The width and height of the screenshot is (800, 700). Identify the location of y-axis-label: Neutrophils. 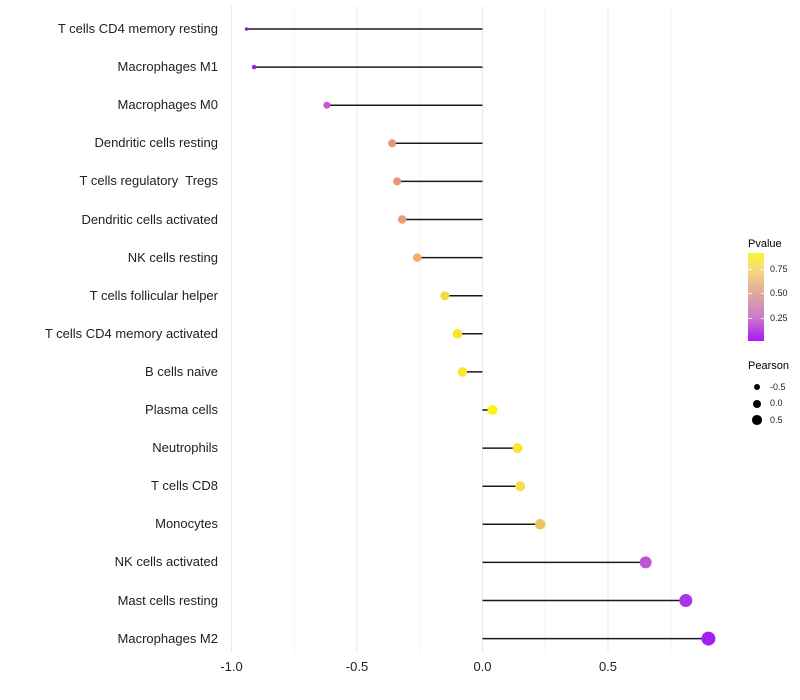
(185, 448).